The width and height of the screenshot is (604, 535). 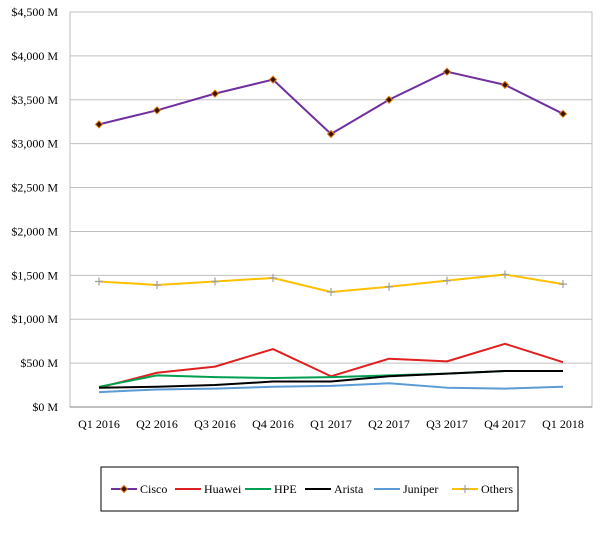 What do you see at coordinates (124, 489) in the screenshot?
I see `legend-marker-cisco` at bounding box center [124, 489].